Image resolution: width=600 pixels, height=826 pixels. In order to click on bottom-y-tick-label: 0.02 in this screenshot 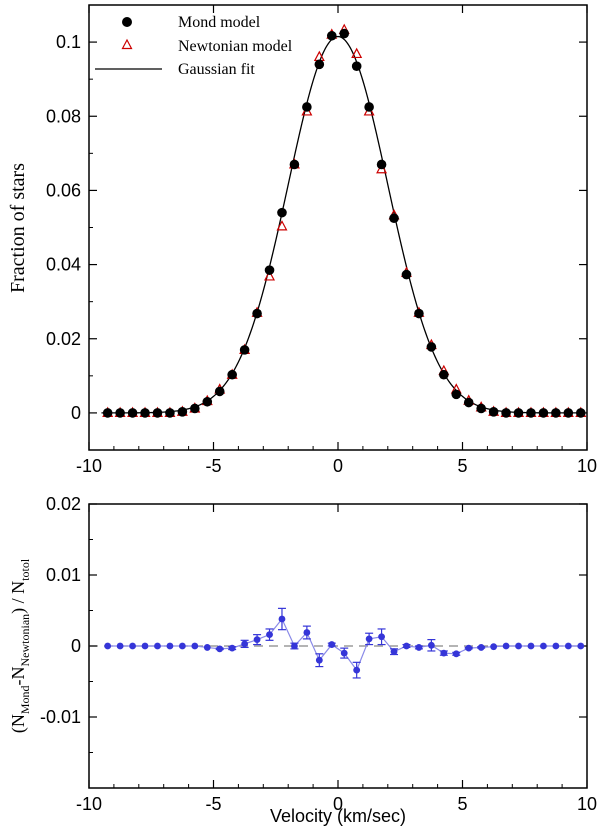, I will do `click(63, 504)`.